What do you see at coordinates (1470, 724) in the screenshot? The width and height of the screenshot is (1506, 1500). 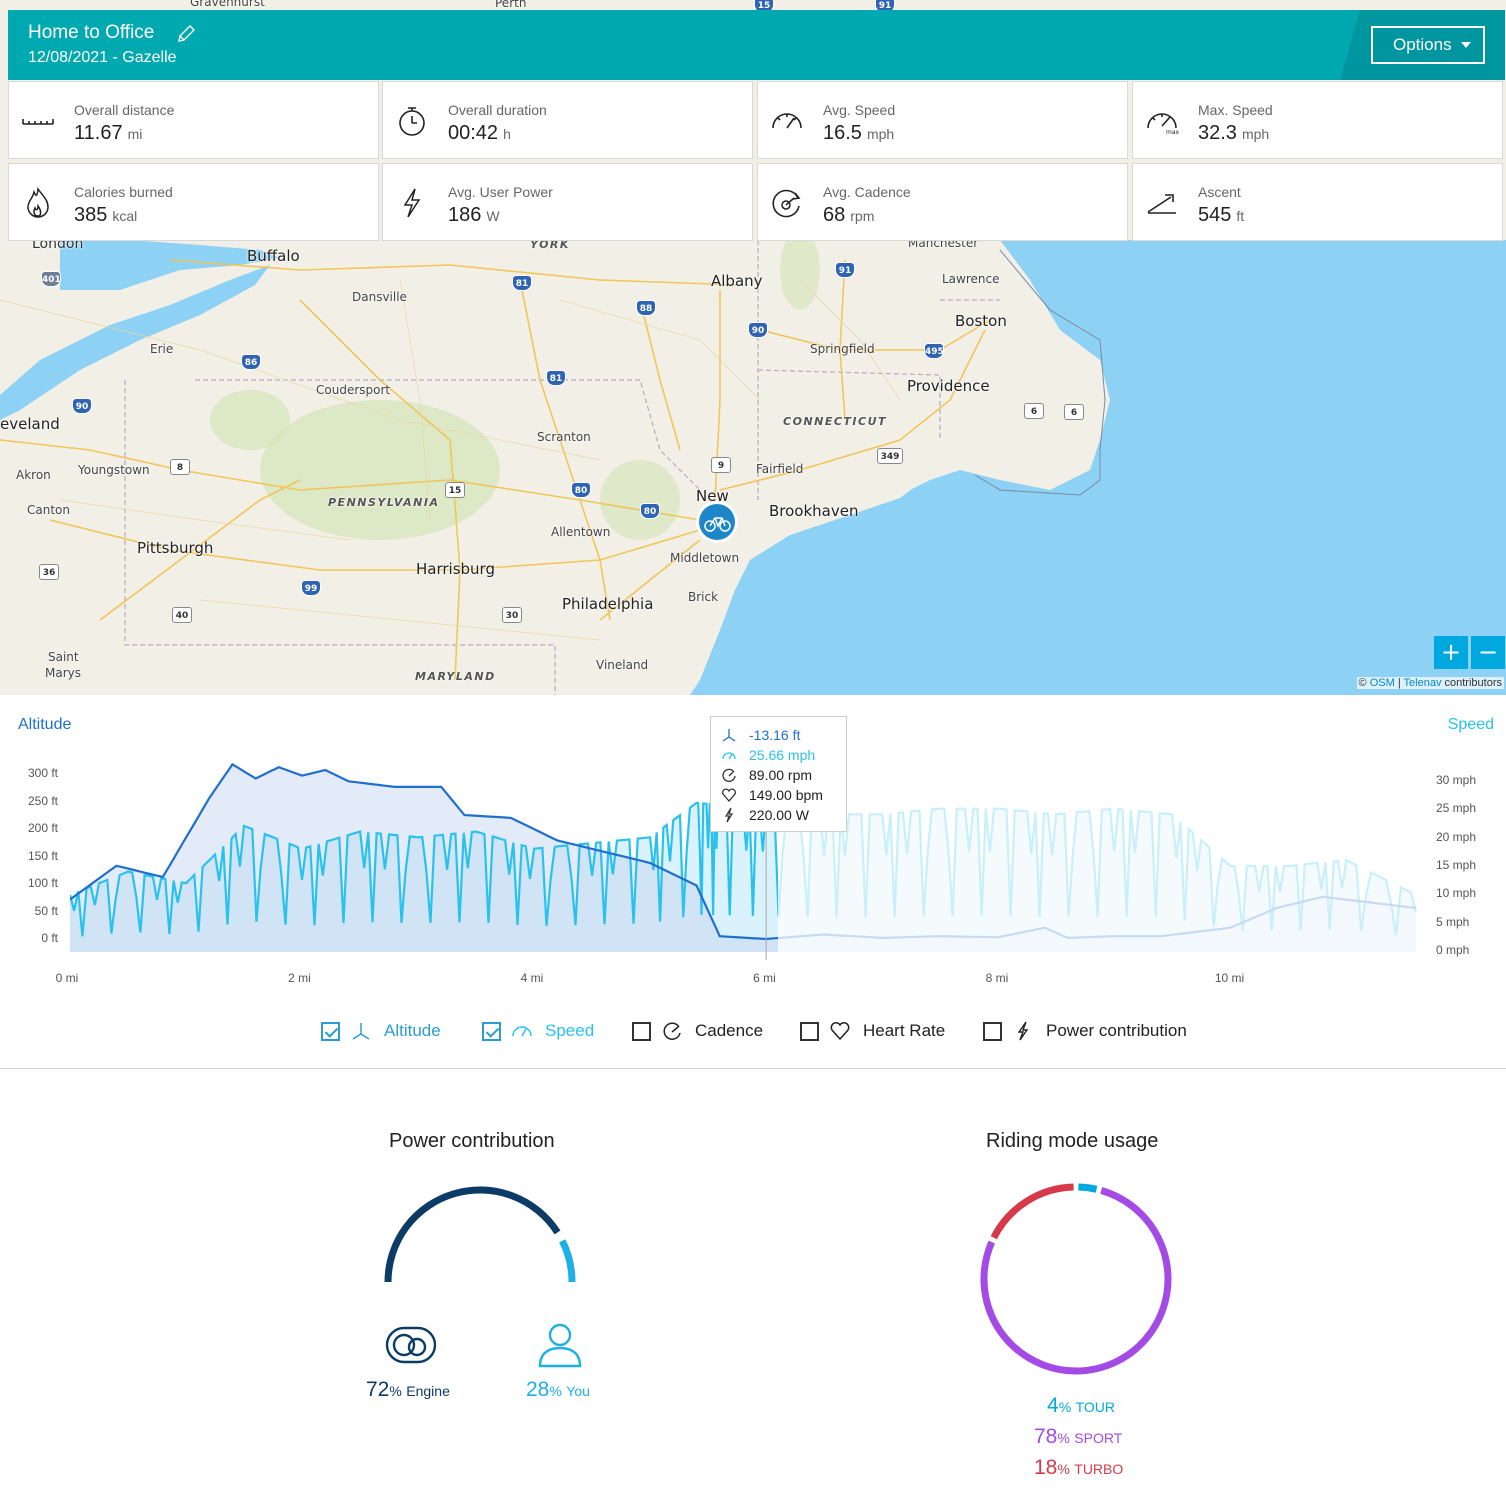 I see `speed-axis-title: Speed` at bounding box center [1470, 724].